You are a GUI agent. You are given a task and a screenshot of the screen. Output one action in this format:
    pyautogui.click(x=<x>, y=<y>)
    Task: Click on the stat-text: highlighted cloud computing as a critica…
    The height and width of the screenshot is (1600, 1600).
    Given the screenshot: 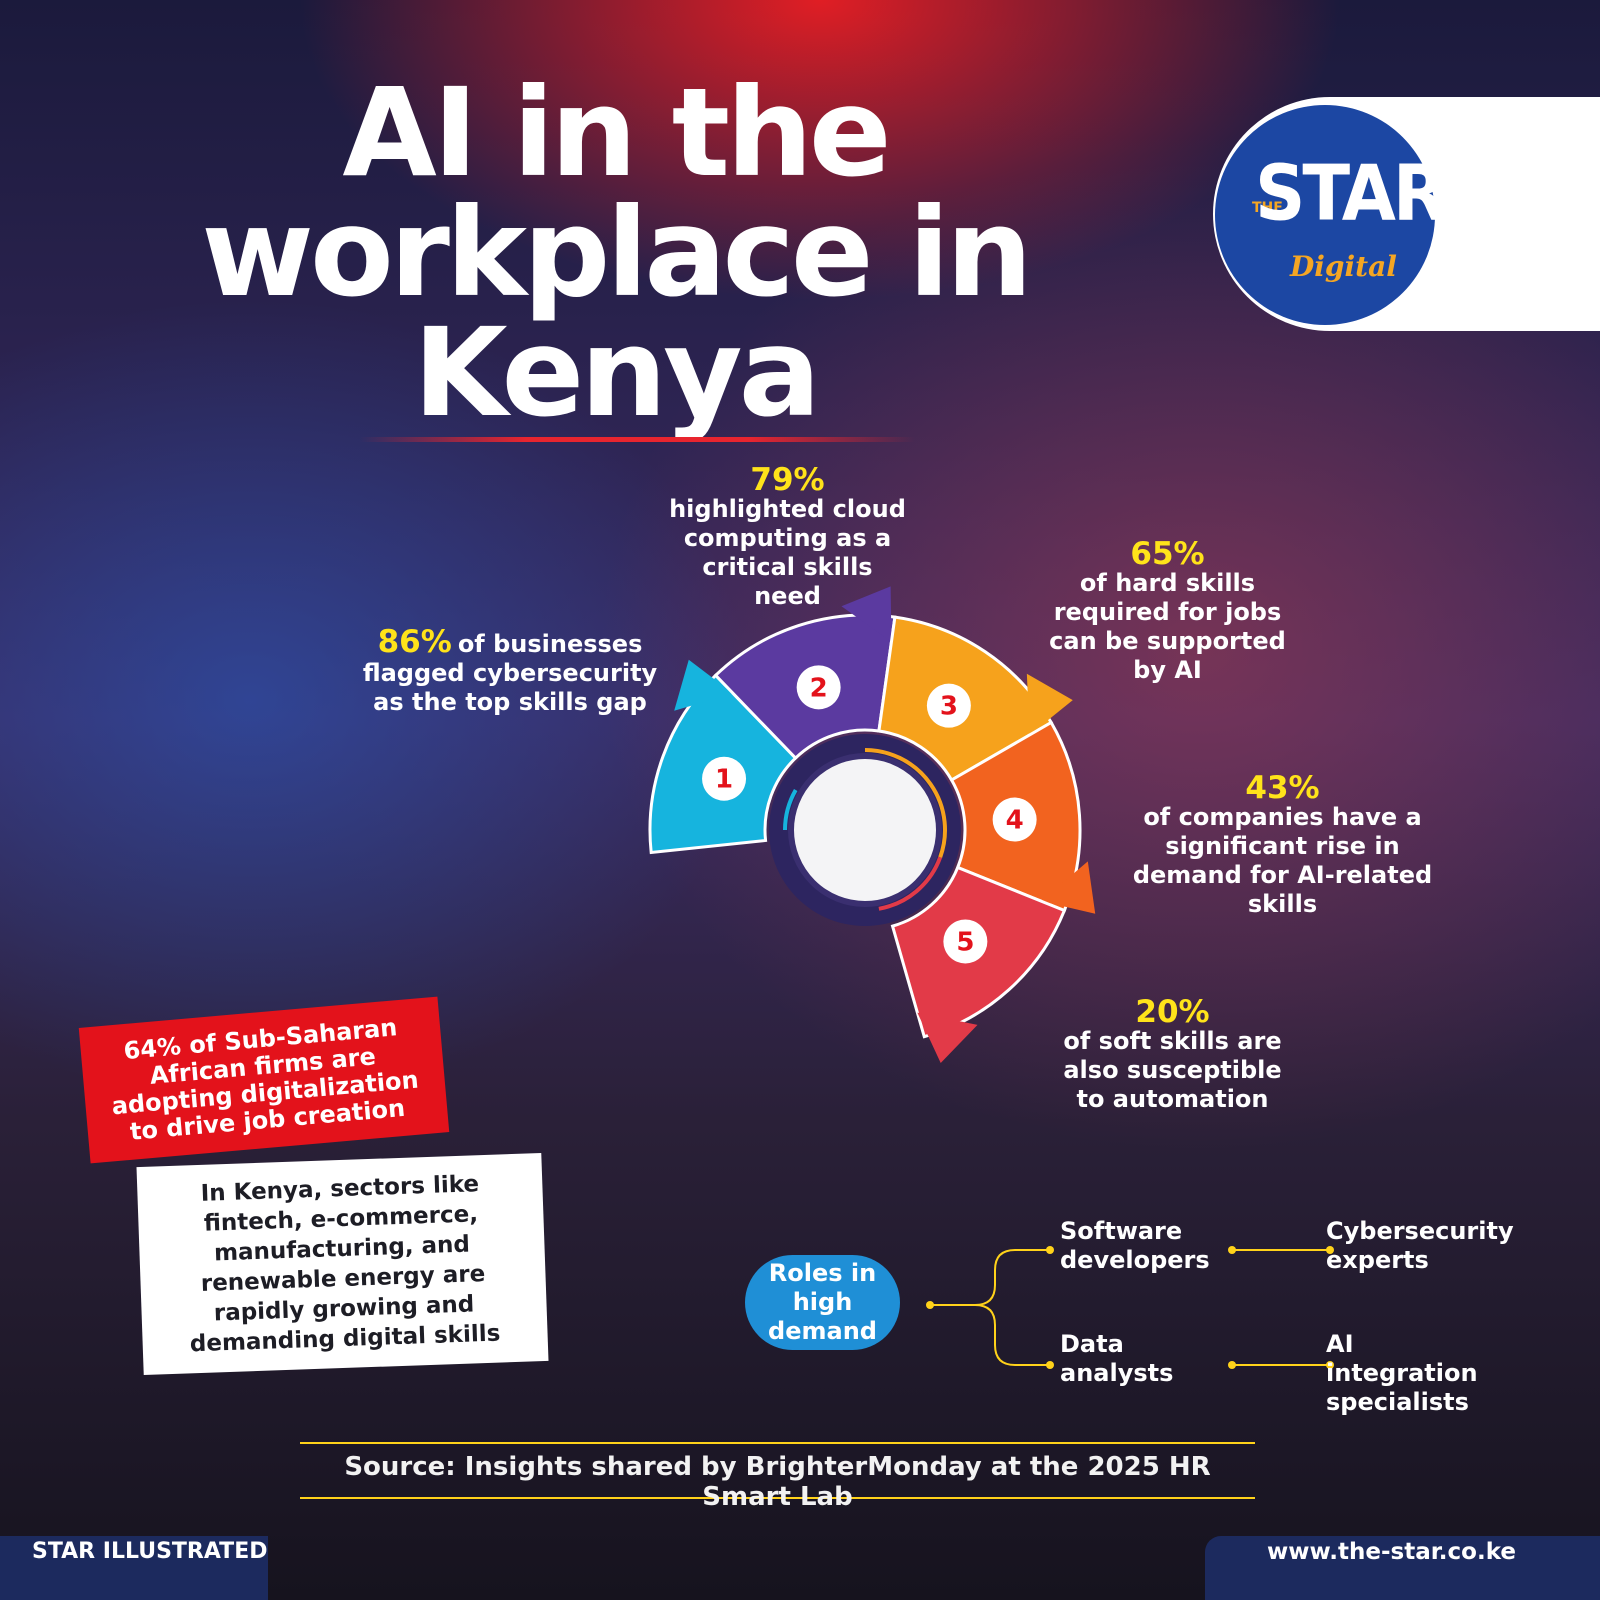 What is the action you would take?
    pyautogui.click(x=787, y=552)
    